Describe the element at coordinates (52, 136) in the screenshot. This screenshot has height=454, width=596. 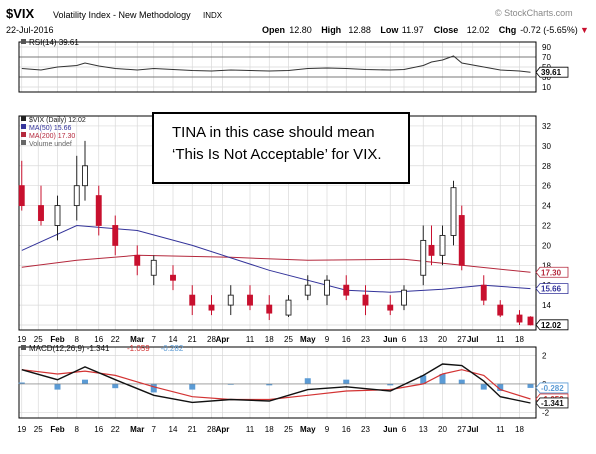
I see `price-legend-item: MA(200) 17.30` at that location.